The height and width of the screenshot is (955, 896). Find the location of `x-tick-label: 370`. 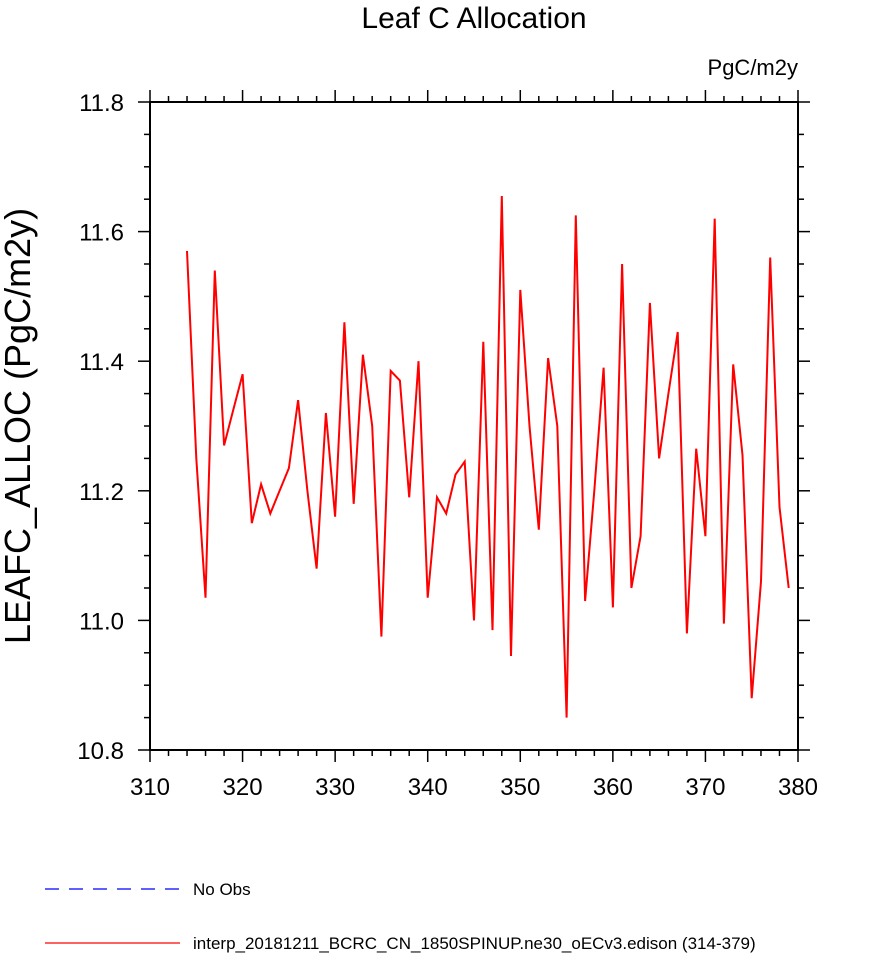

x-tick-label: 370 is located at coordinates (705, 787).